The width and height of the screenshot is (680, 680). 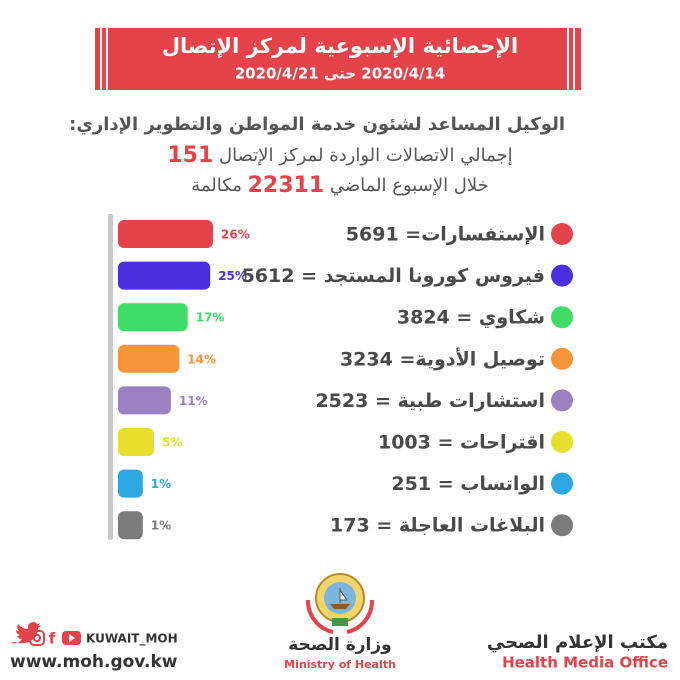 What do you see at coordinates (190, 155) in the screenshot?
I see `intro-number: 151` at bounding box center [190, 155].